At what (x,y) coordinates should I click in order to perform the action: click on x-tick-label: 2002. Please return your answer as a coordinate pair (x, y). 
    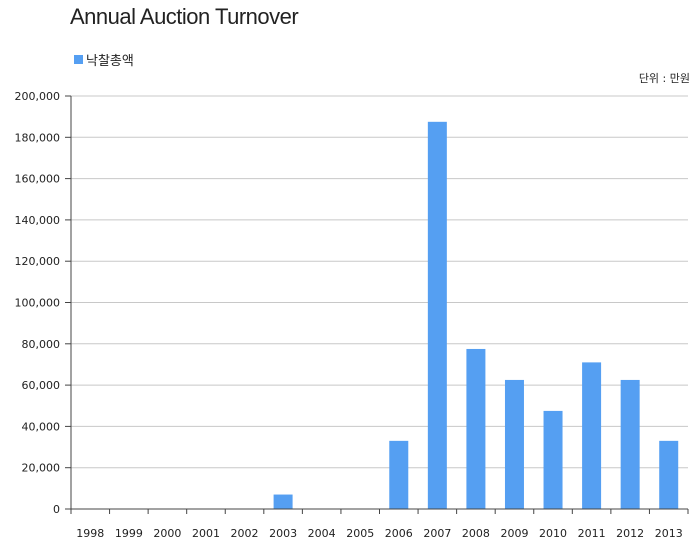
    Looking at the image, I should click on (245, 533).